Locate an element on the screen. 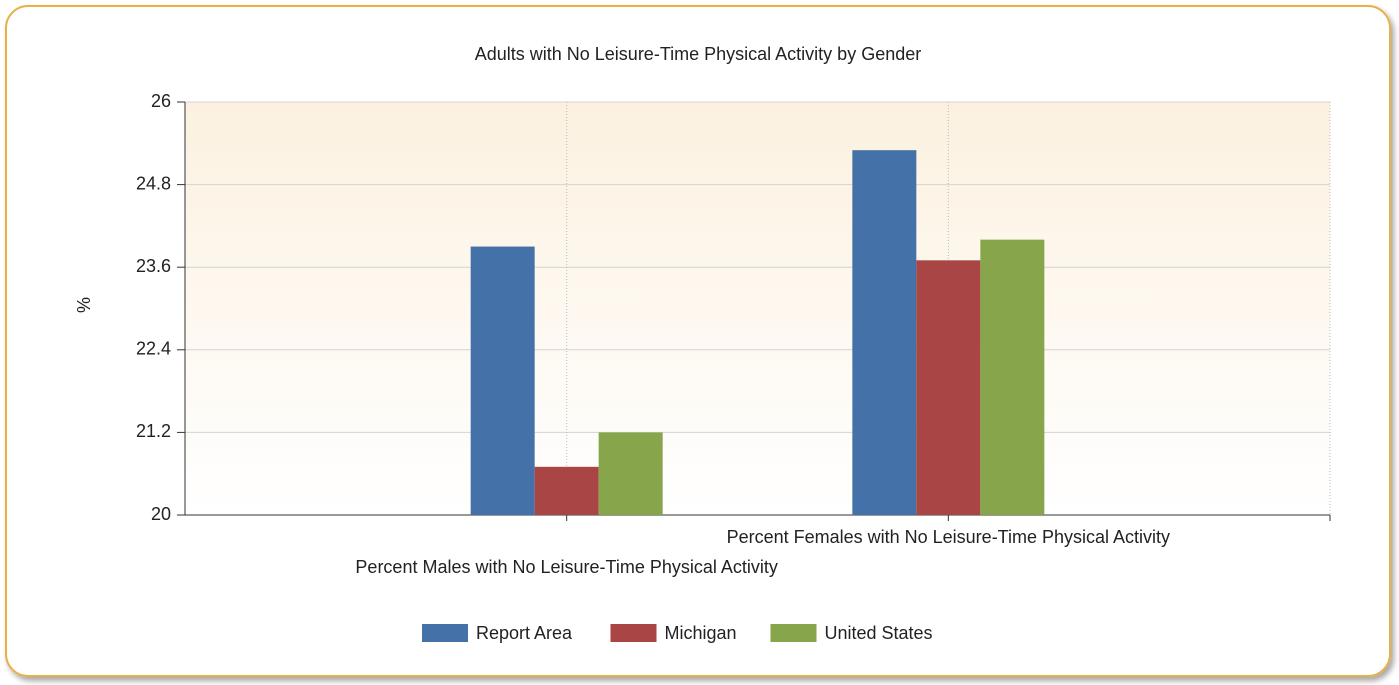 The width and height of the screenshot is (1399, 685). y-tick-label: 21.2 is located at coordinates (153, 431).